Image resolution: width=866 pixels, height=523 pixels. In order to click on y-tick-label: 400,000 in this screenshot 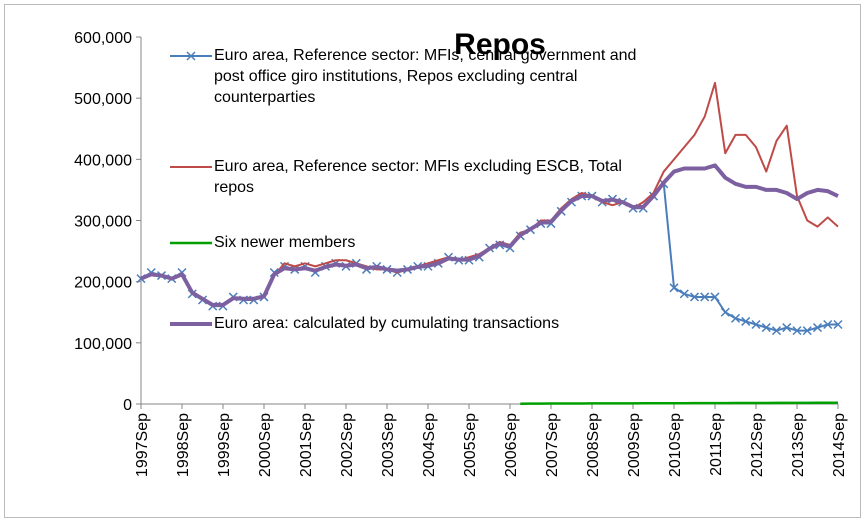, I will do `click(103, 160)`.